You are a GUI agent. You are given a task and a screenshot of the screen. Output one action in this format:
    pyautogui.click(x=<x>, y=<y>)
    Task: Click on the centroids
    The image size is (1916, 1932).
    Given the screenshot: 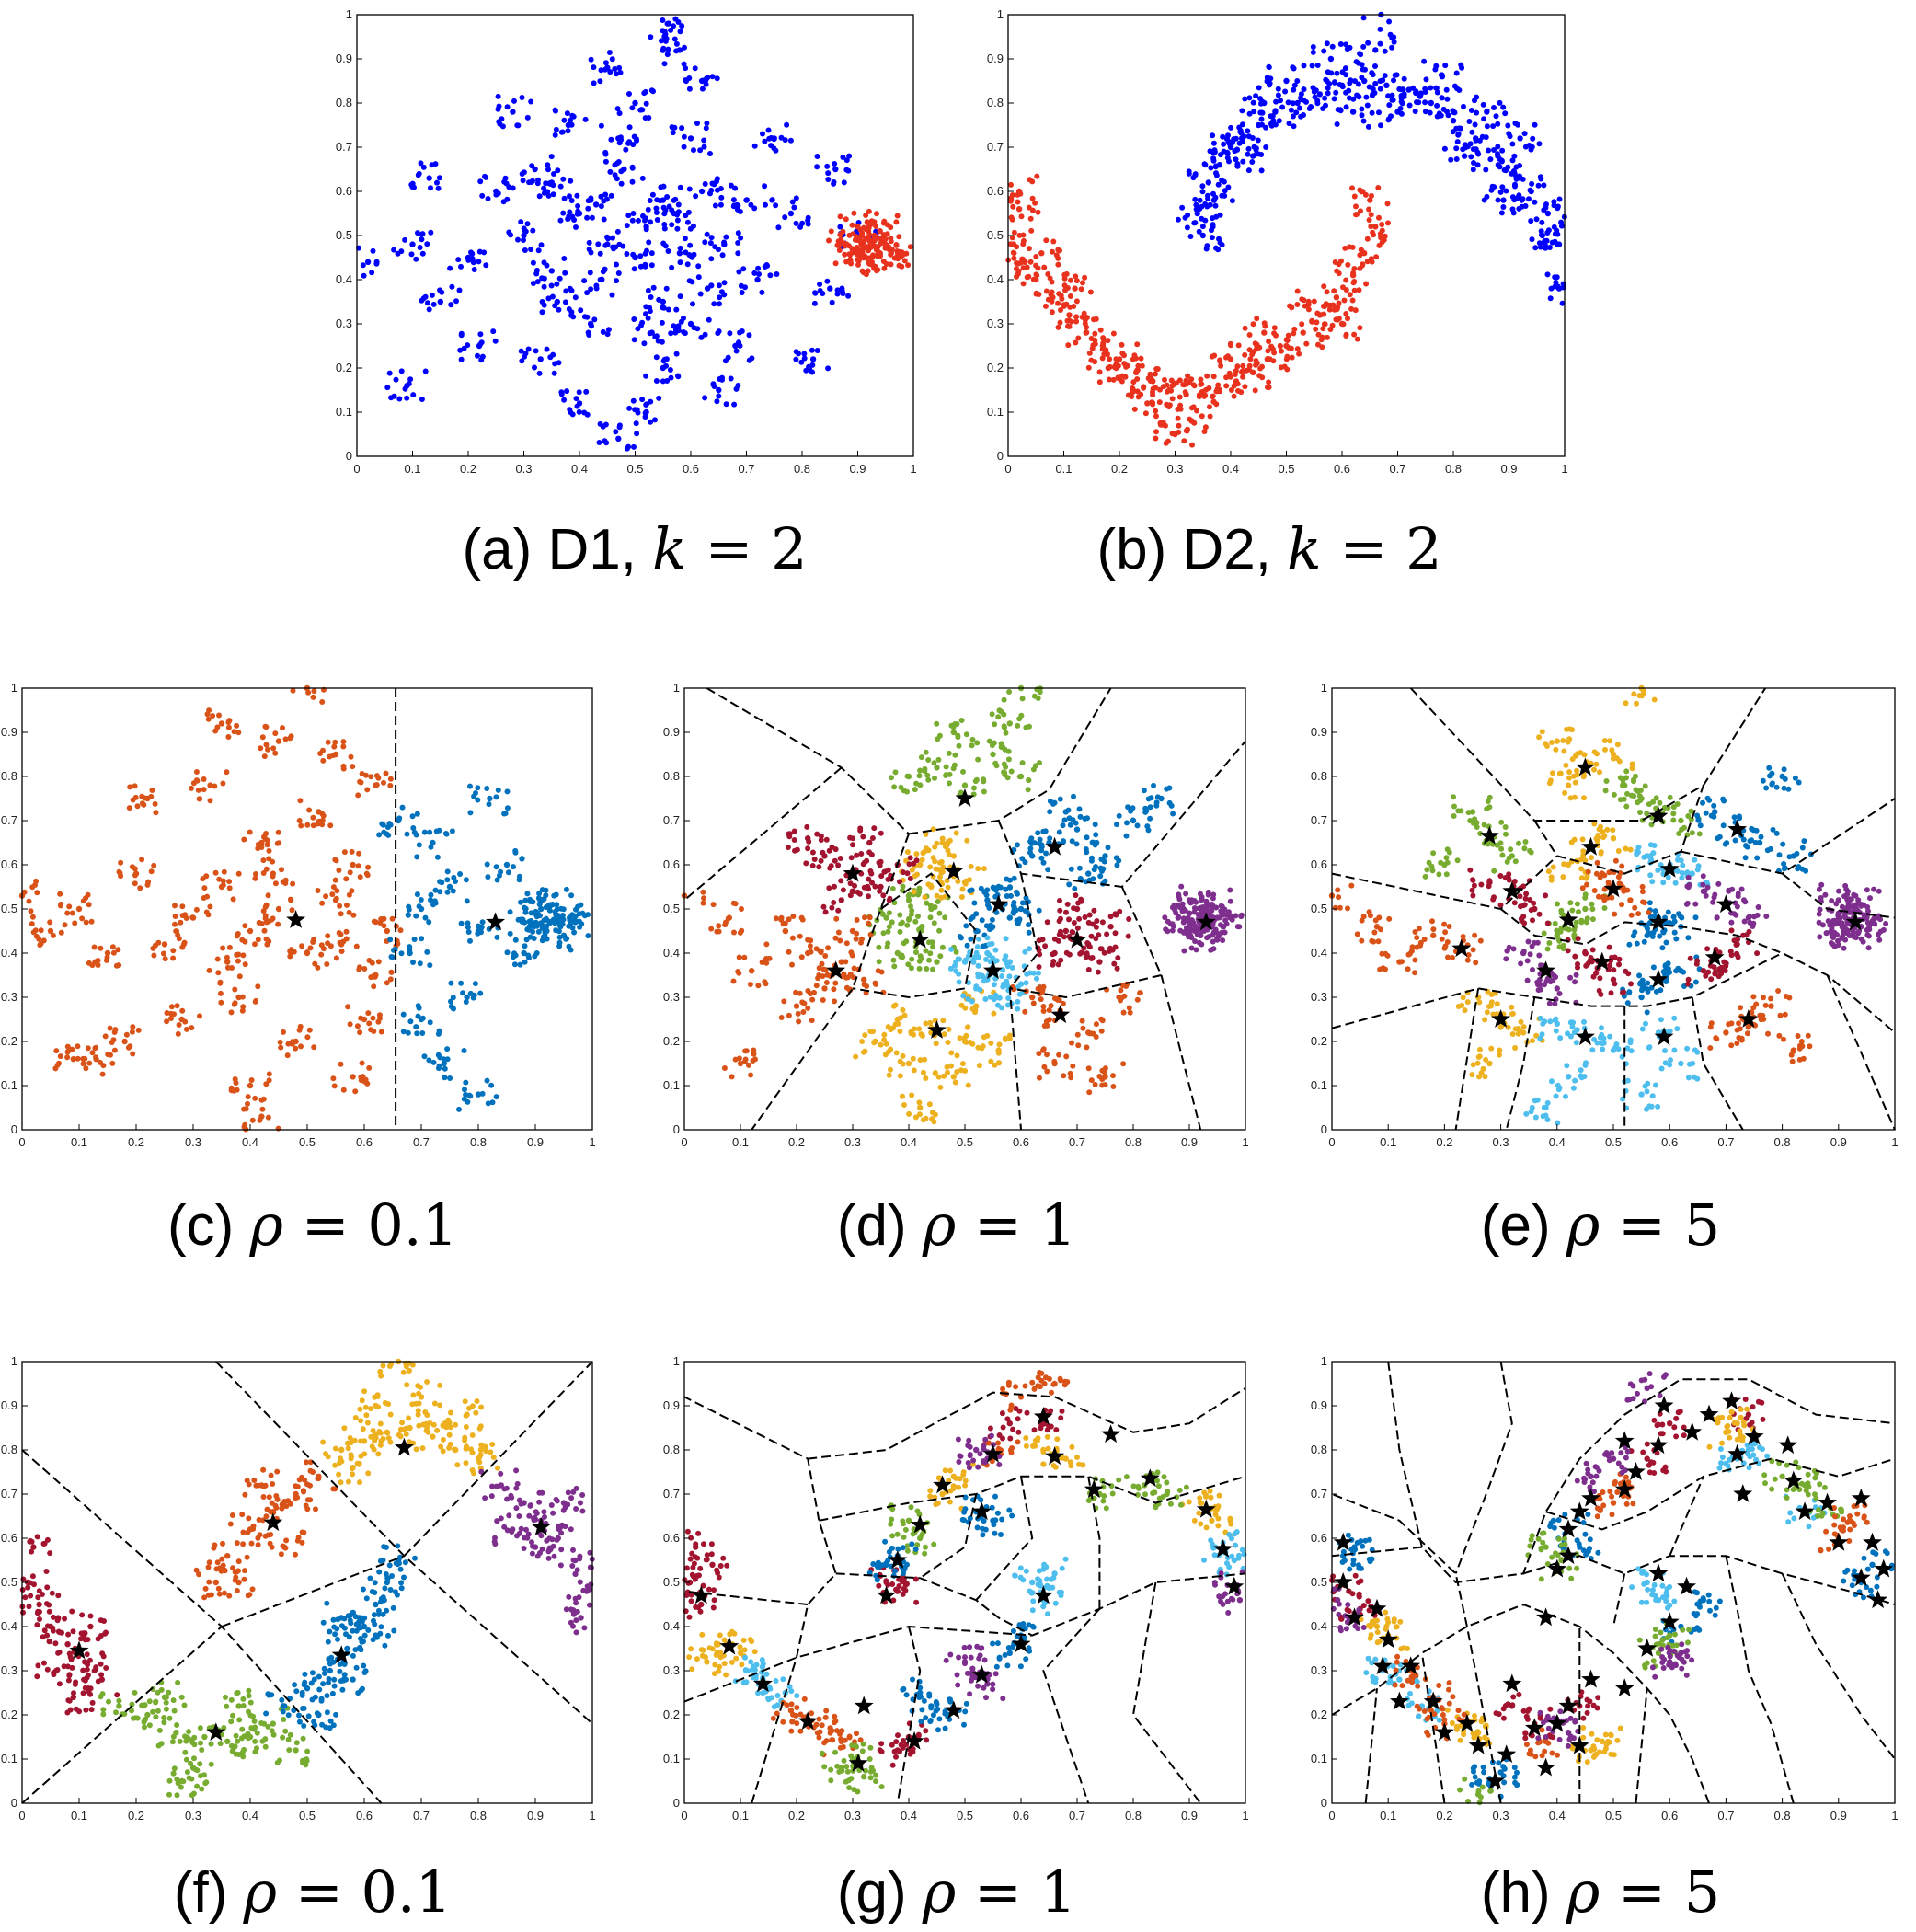 What is the action you would take?
    pyautogui.click(x=396, y=920)
    